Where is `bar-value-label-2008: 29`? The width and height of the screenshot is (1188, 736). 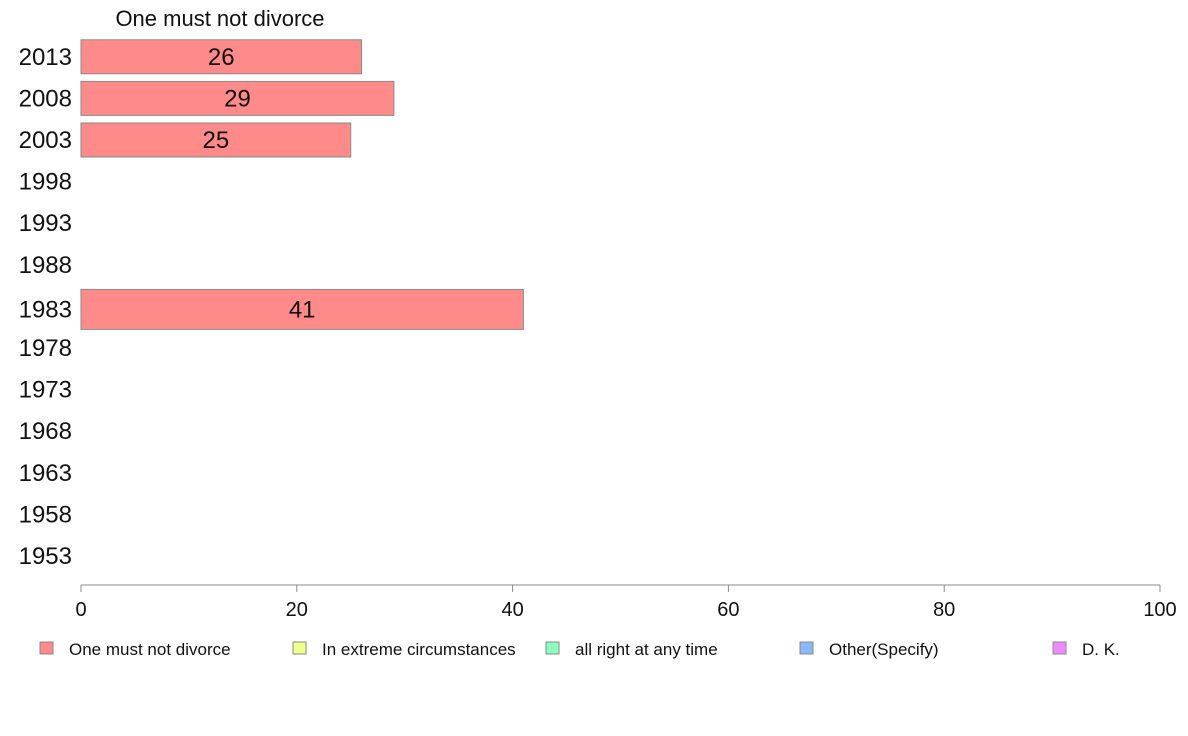 bar-value-label-2008: 29 is located at coordinates (237, 98).